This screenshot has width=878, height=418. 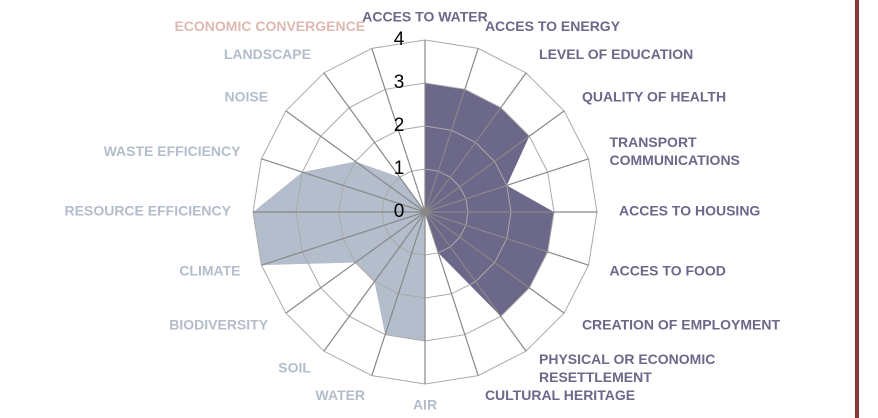 I want to click on category-label-line: TRANSPORT, so click(x=654, y=142).